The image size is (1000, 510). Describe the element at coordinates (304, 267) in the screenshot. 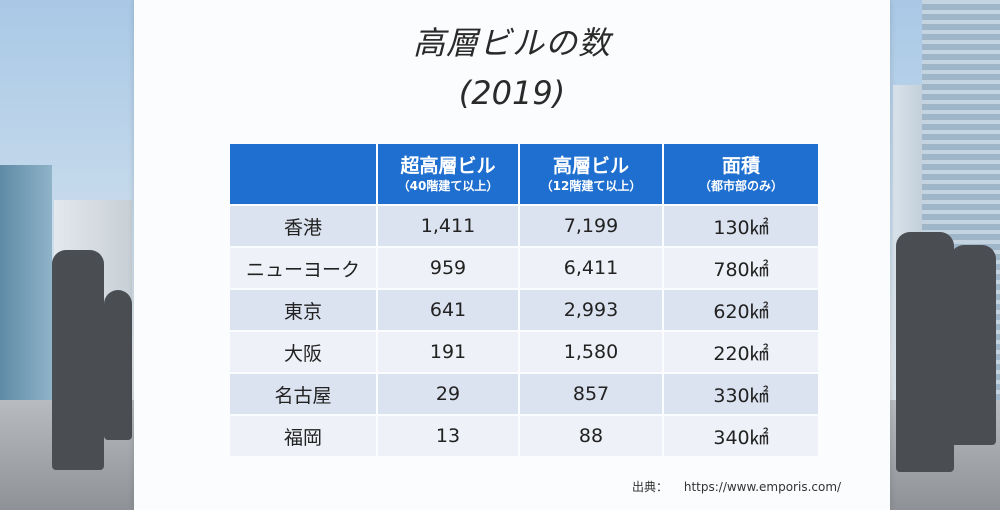

I see `city-cell: ニューヨーク` at that location.